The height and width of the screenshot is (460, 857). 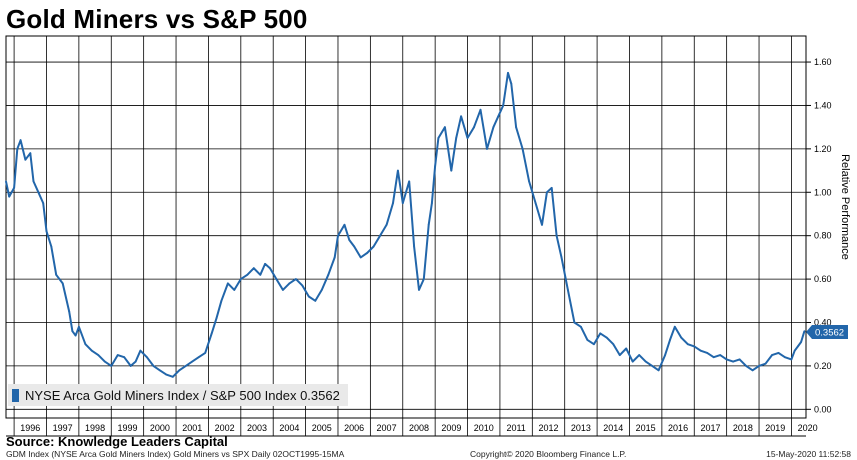 I want to click on chart-title: Gold Miners vs S&P 500, so click(x=157, y=19).